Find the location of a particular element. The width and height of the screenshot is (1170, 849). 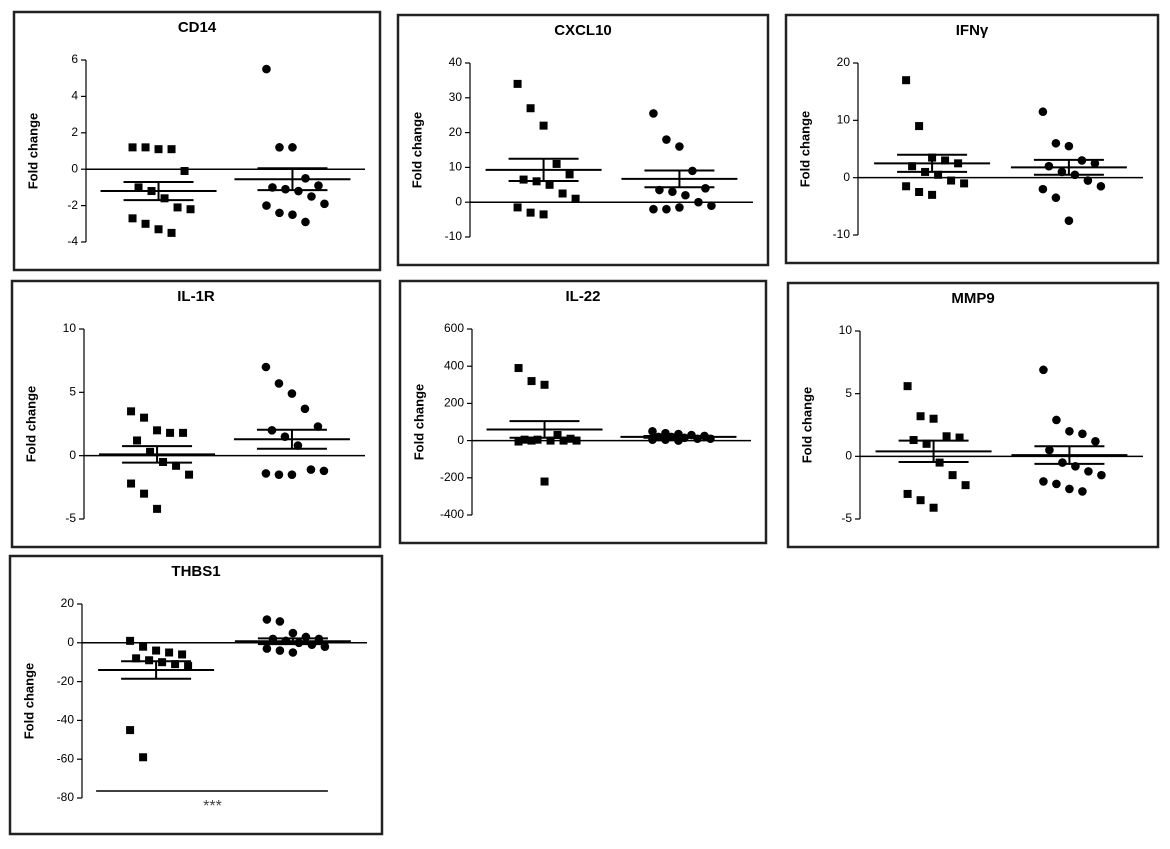

y-tick-label: -4 is located at coordinates (72, 241).